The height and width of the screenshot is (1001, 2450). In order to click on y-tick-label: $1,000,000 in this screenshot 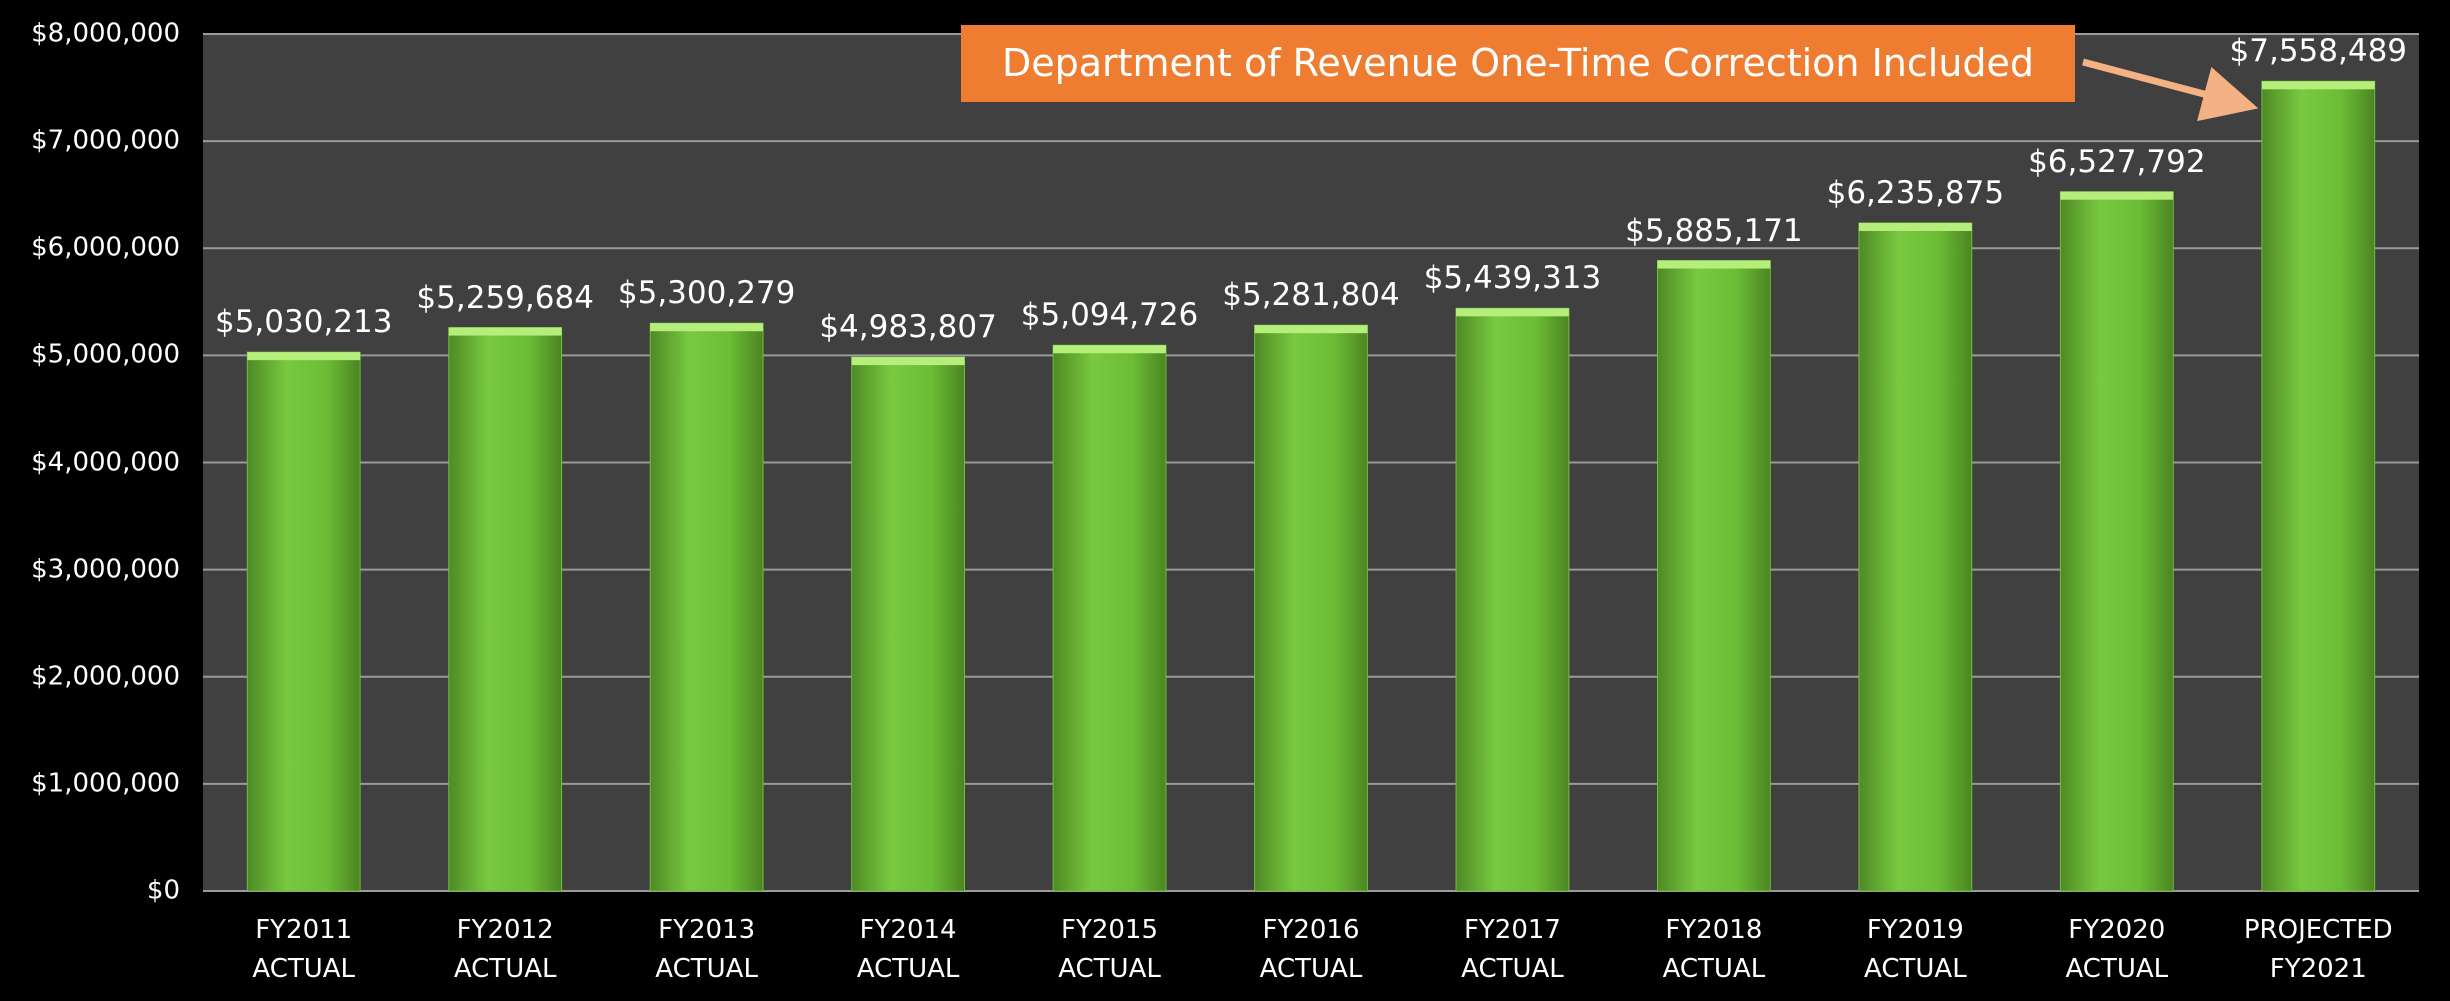, I will do `click(105, 783)`.